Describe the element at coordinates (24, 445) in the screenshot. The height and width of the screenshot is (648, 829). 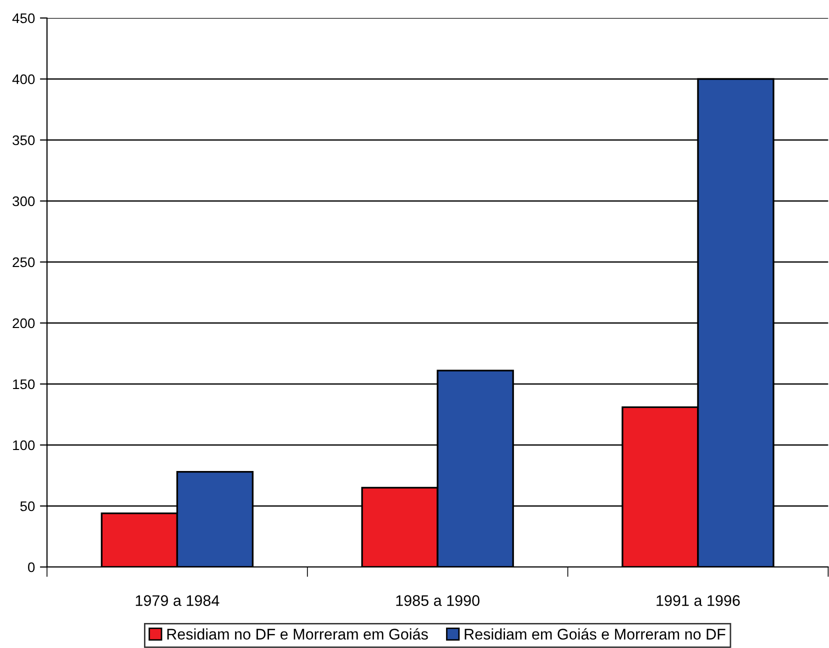
I see `y-tick-label: 100` at that location.